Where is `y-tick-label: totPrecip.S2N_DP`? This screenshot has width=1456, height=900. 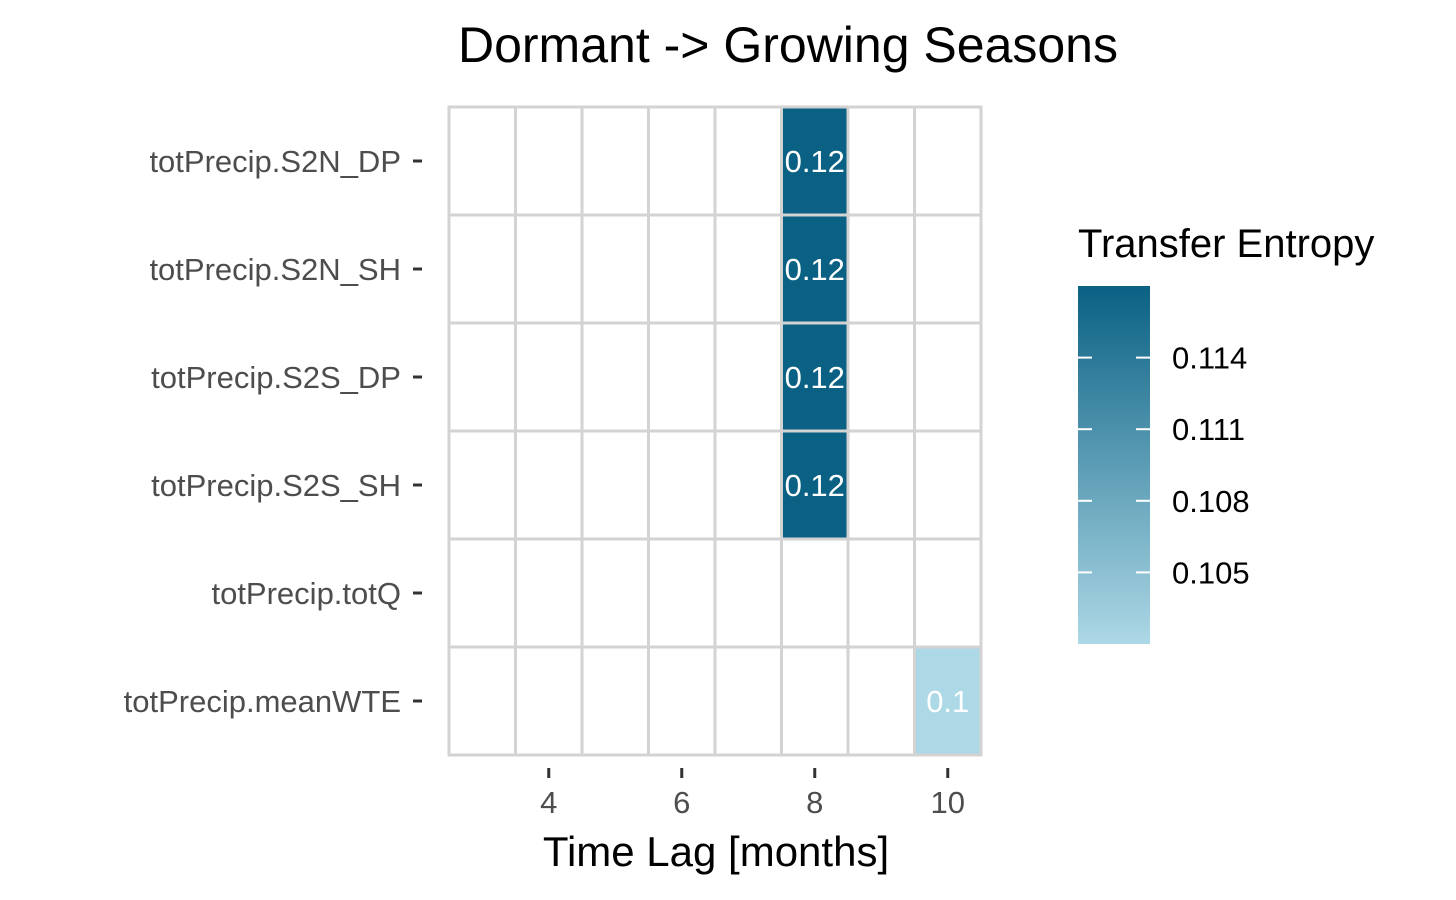
y-tick-label: totPrecip.S2N_DP is located at coordinates (275, 161).